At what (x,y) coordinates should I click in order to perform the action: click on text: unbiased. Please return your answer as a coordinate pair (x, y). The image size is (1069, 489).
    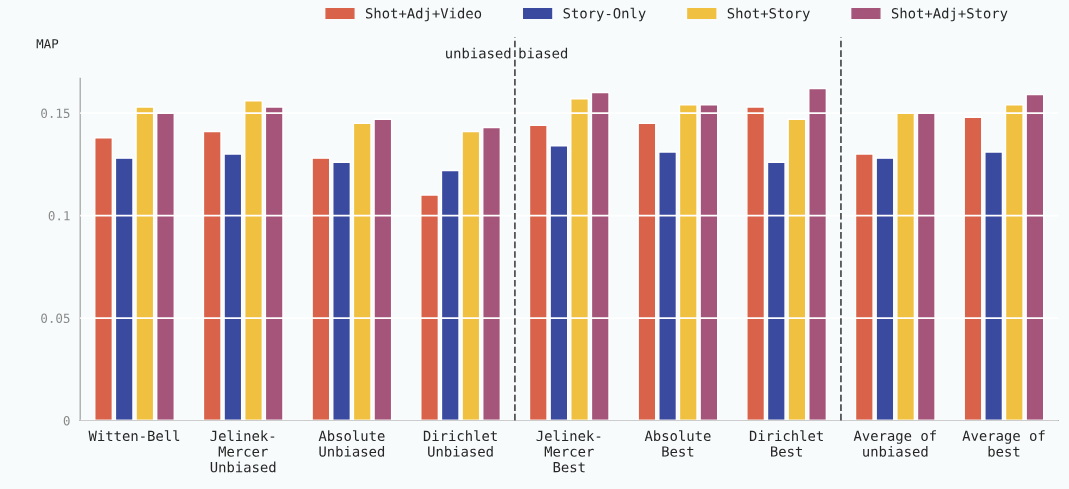
    Looking at the image, I should click on (478, 53).